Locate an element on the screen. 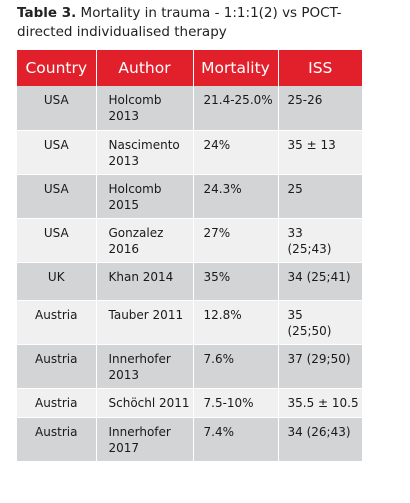  cell-mortality: 21.4-25.0% is located at coordinates (236, 108).